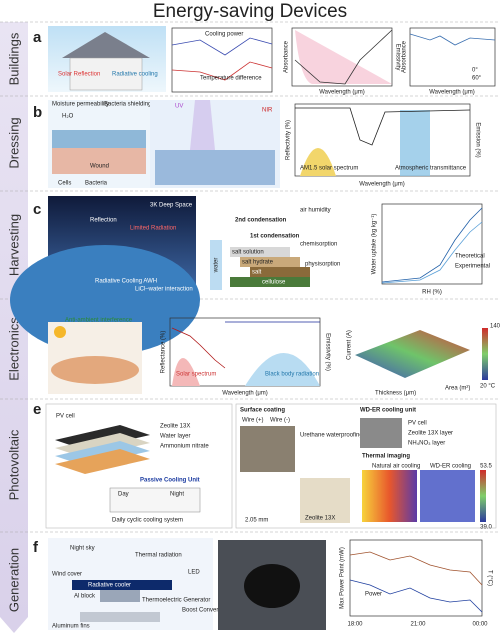 The width and height of the screenshot is (500, 633). I want to click on colorbar-label: 140, so click(495, 327).